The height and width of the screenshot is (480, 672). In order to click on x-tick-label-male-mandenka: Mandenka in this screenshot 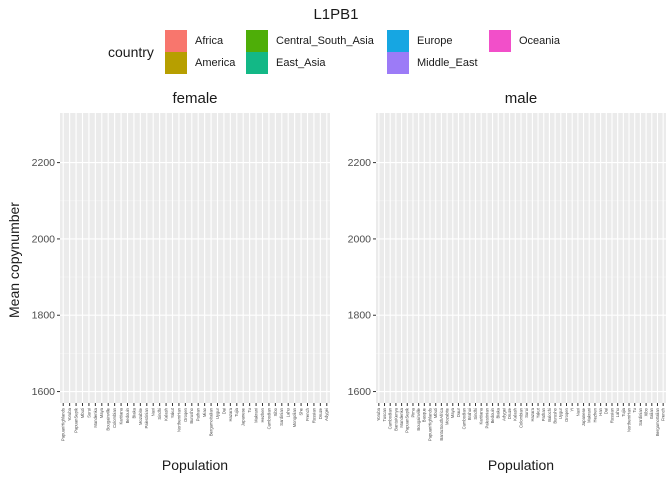, I will do `click(401, 417)`.